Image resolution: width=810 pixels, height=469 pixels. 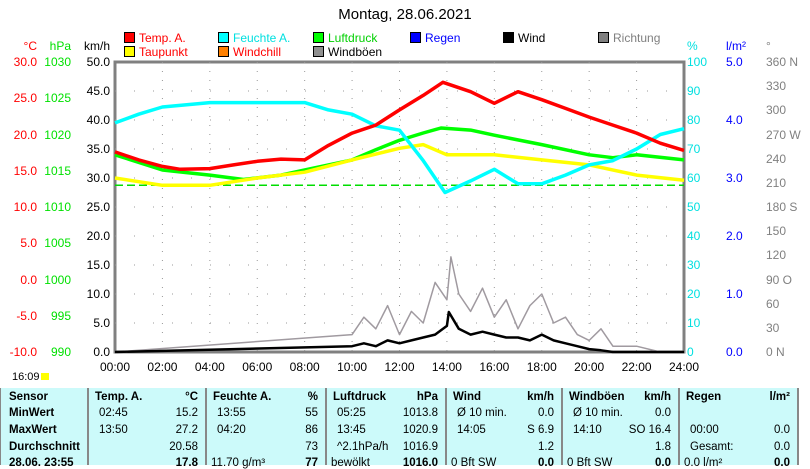 I want to click on cell-value: 1.2, so click(x=546, y=447).